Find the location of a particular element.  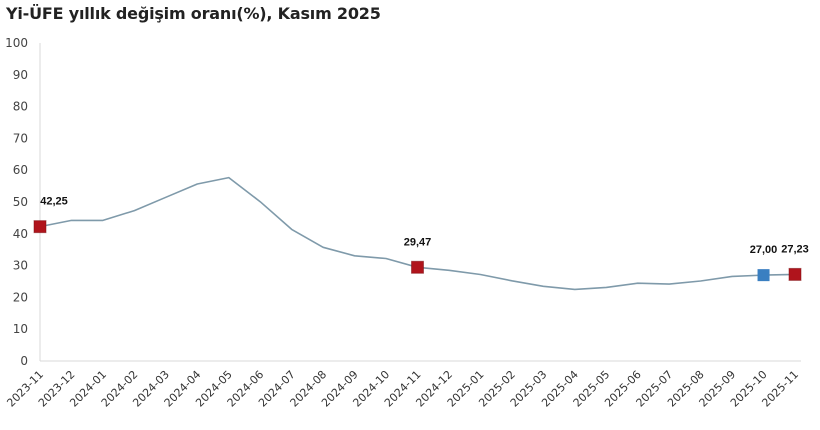

y-tick-label: 70 is located at coordinates (20, 138).